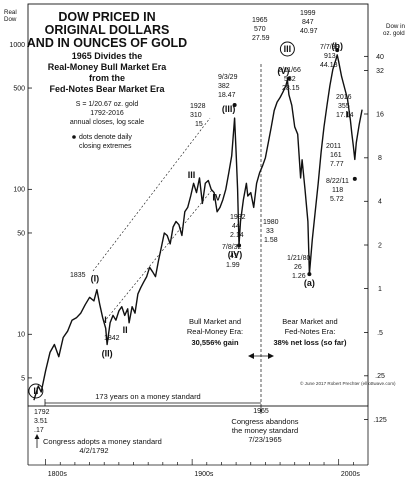  What do you see at coordinates (380, 289) in the screenshot?
I see `right-tick-label: 1` at bounding box center [380, 289].